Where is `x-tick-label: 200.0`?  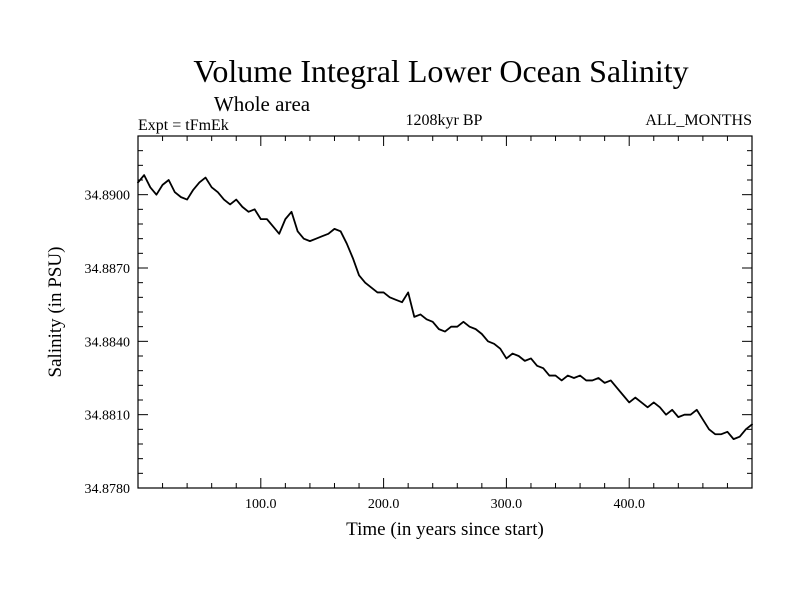
x-tick-label: 200.0 is located at coordinates (384, 504).